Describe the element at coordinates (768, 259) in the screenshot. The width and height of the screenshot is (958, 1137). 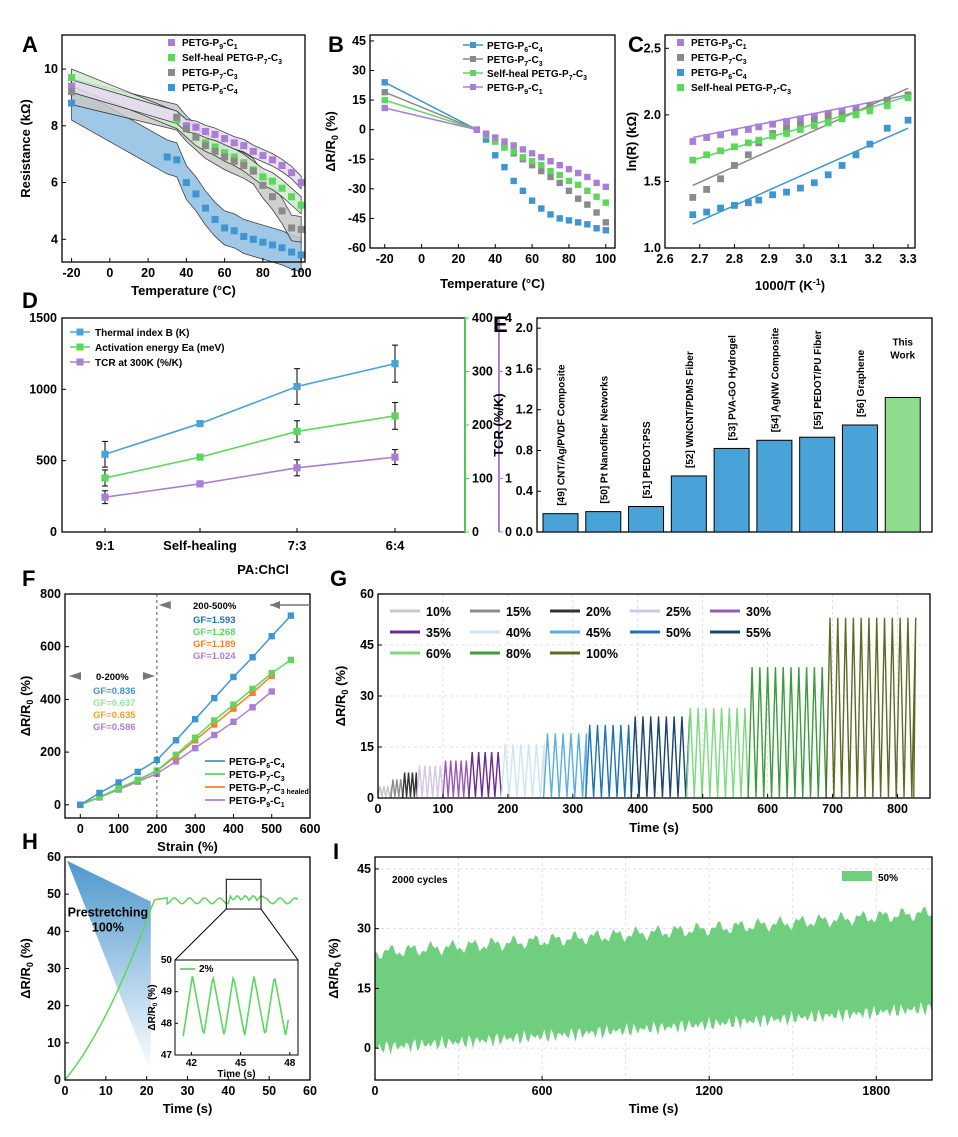
I see `x-tick-label: 2.9` at that location.